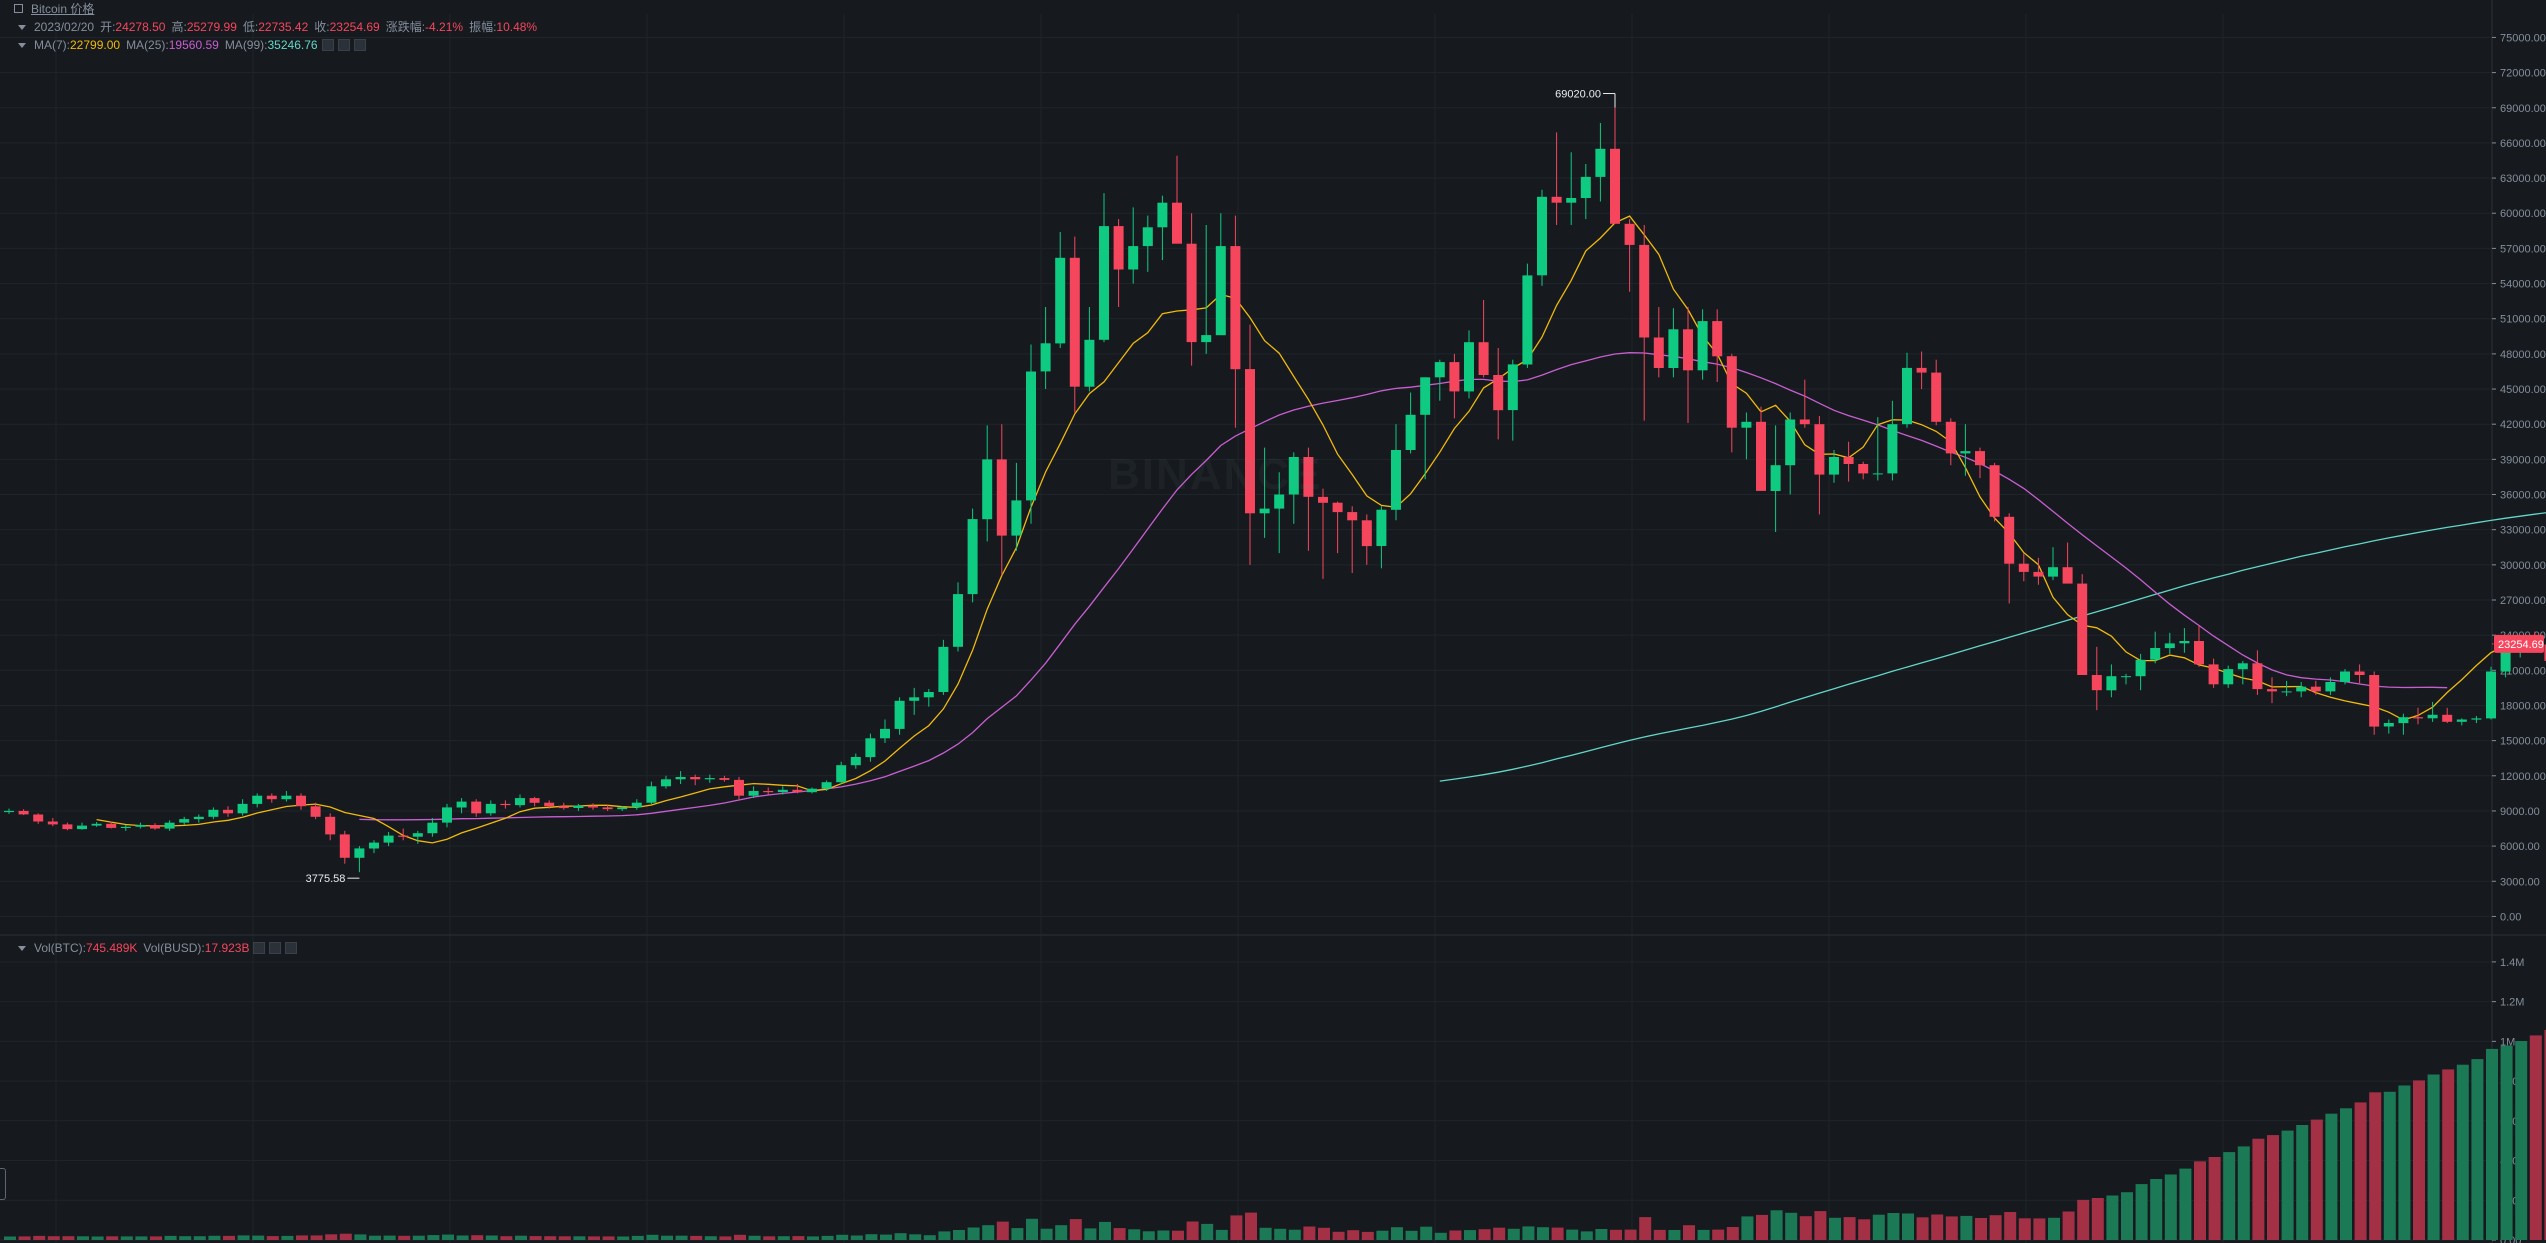 The image size is (2546, 1243). Describe the element at coordinates (63, 9) in the screenshot. I see `chart-title: Bitcoin 价格` at that location.